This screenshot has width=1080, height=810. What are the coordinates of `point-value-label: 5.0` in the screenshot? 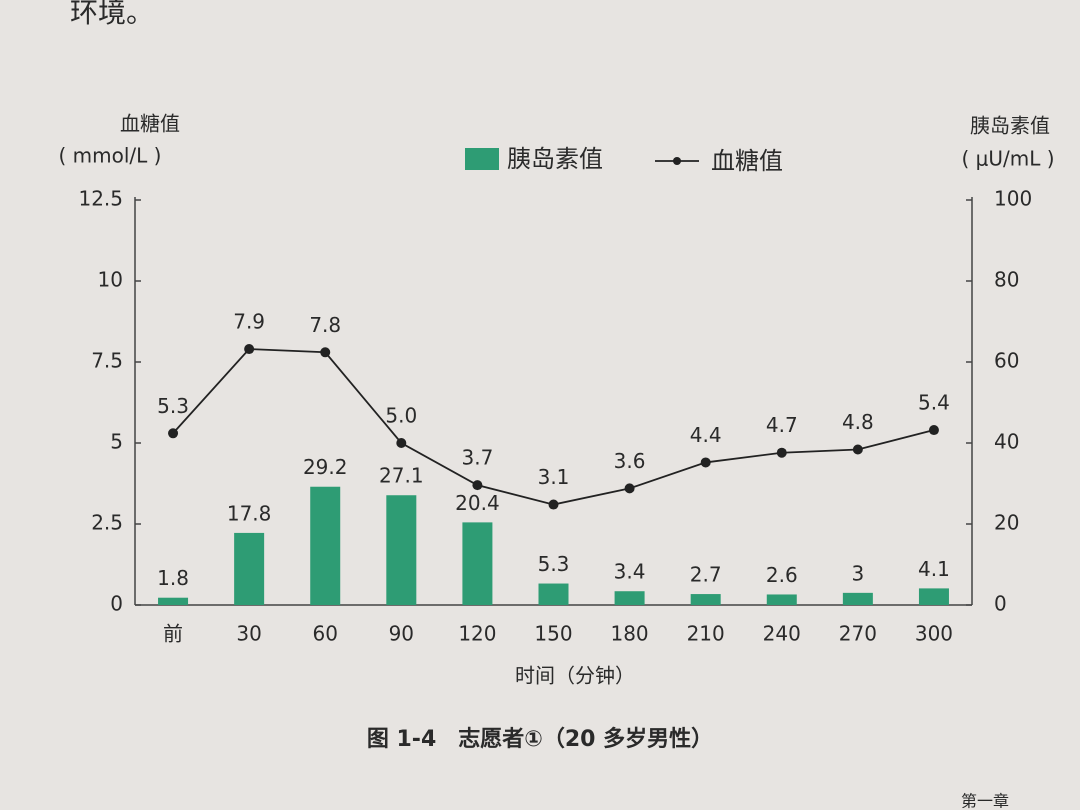 It's located at (401, 416).